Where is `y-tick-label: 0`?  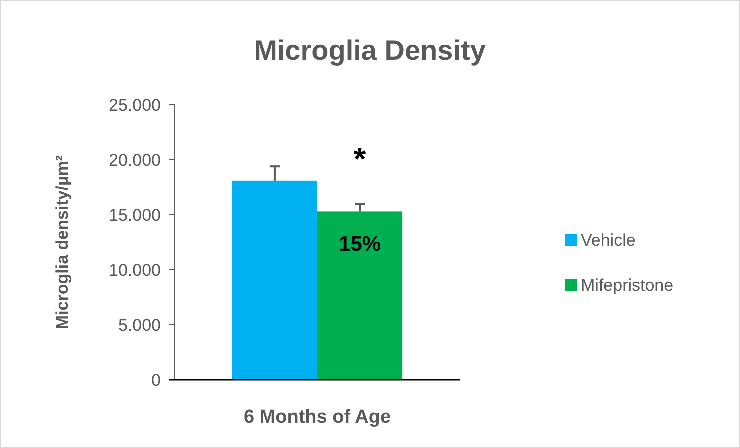
y-tick-label: 0 is located at coordinates (156, 380).